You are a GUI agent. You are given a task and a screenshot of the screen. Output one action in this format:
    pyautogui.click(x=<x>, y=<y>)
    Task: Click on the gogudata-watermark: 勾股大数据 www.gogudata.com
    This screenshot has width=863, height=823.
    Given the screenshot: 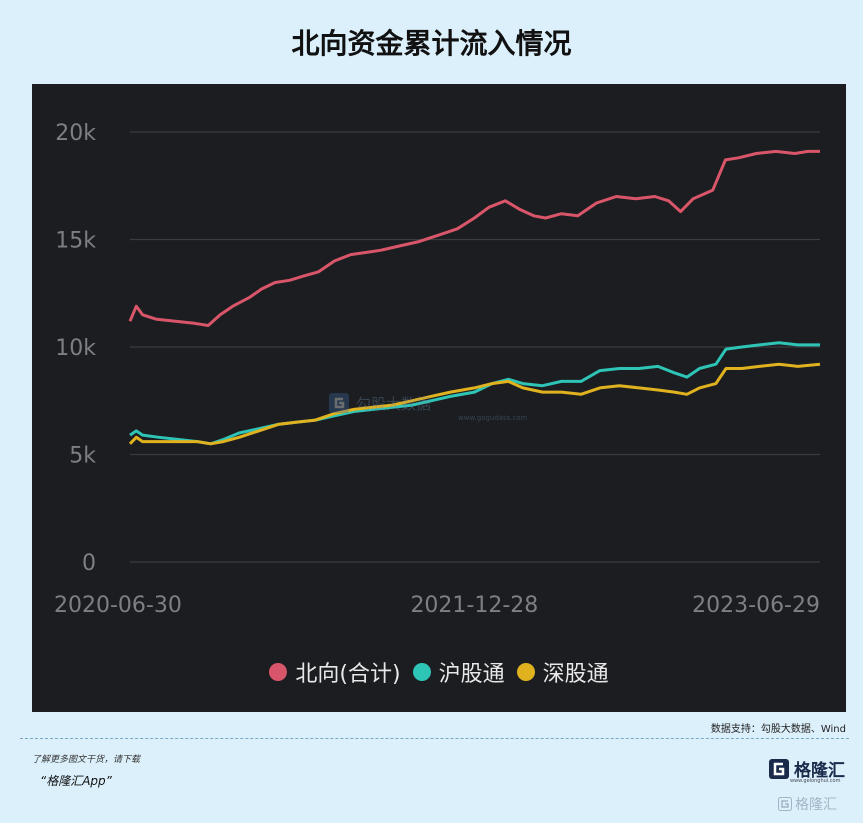 What is the action you would take?
    pyautogui.click(x=427, y=407)
    